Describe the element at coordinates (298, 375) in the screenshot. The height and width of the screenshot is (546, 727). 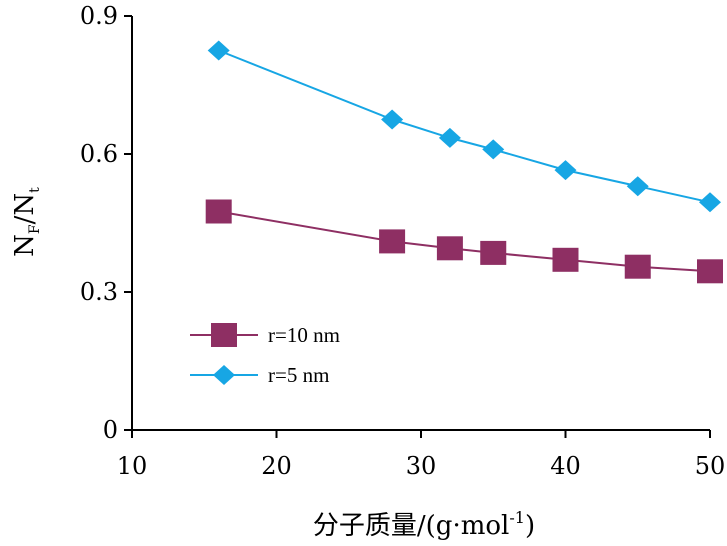
I see `legend-label: r=5 nm` at that location.